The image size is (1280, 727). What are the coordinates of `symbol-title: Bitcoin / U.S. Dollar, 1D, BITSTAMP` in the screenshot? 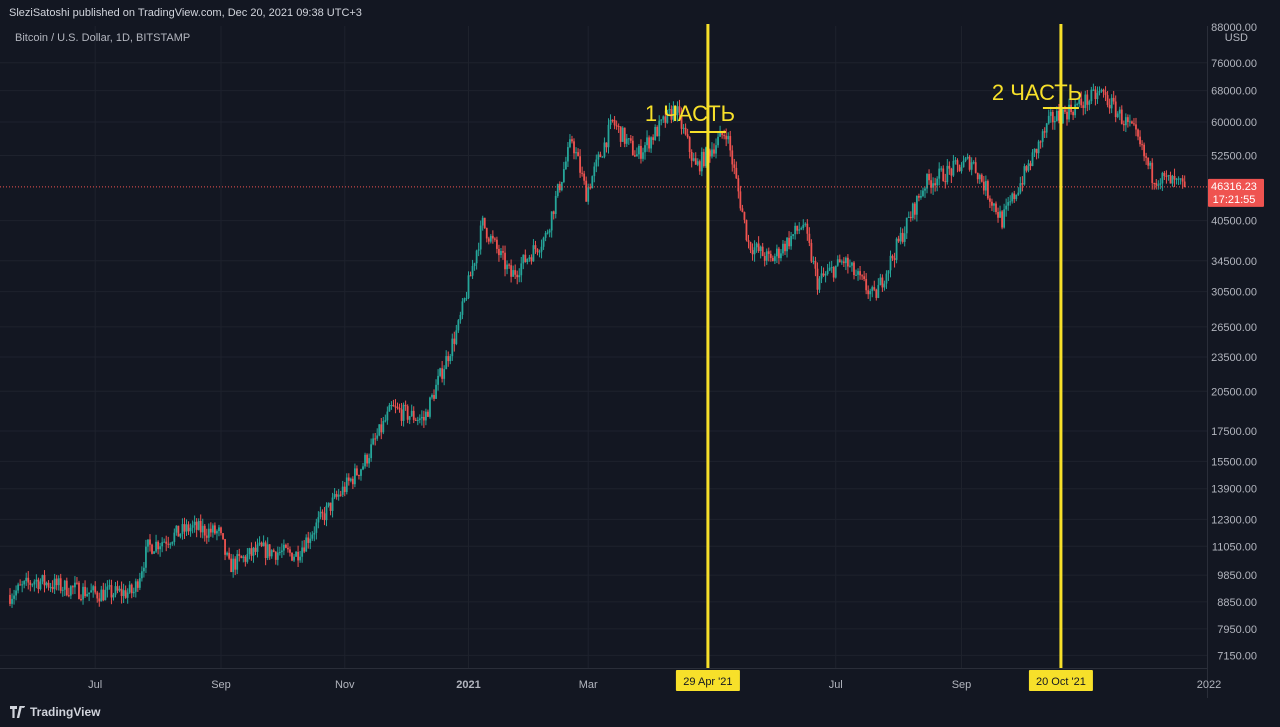 It's located at (102, 38).